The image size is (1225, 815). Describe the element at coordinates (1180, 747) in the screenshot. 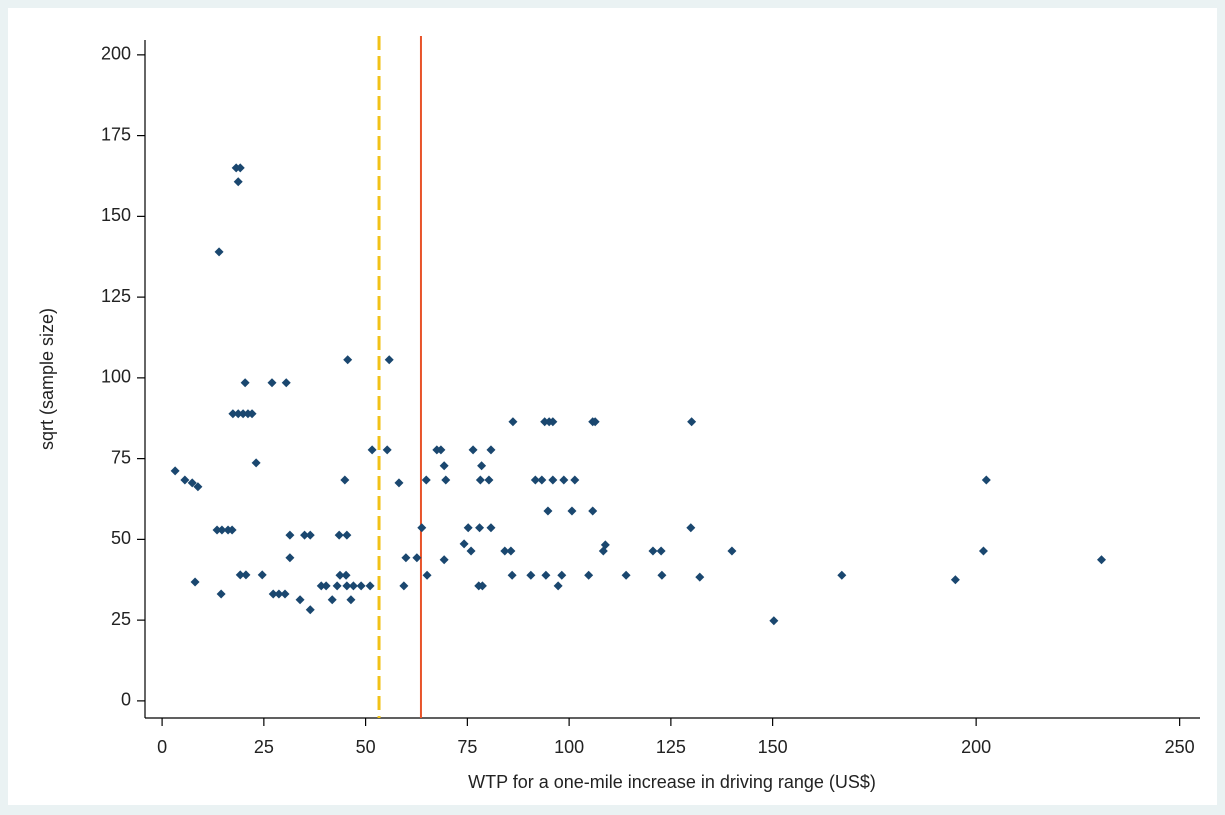

I see `x-tick-label: 250` at that location.